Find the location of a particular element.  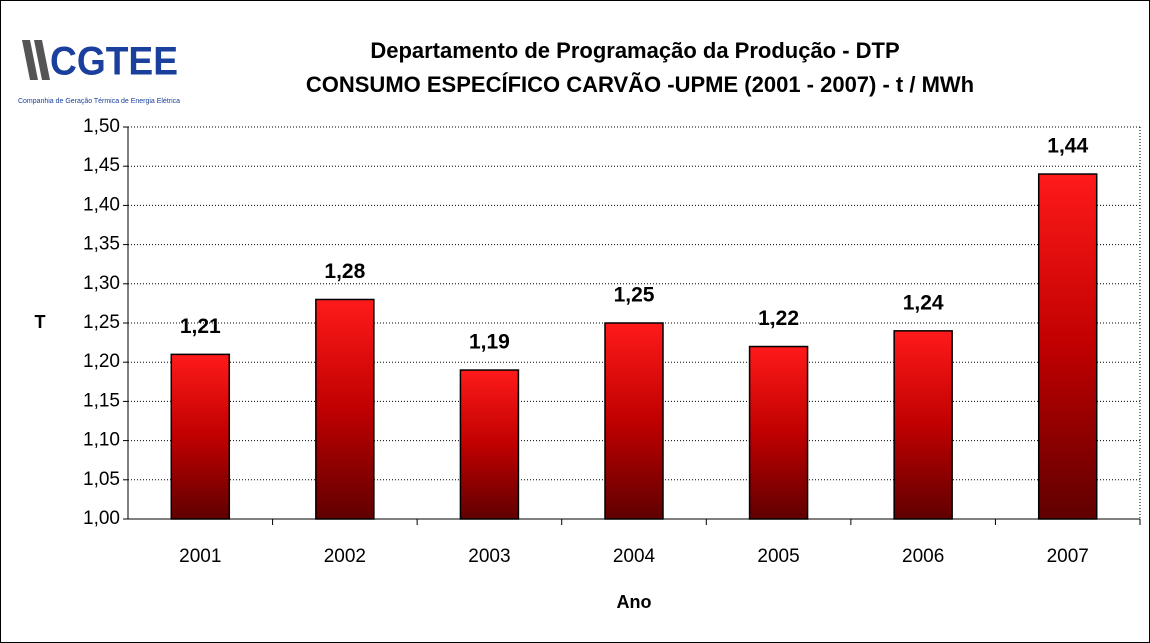

x-tick-label: 2007 is located at coordinates (1068, 556).